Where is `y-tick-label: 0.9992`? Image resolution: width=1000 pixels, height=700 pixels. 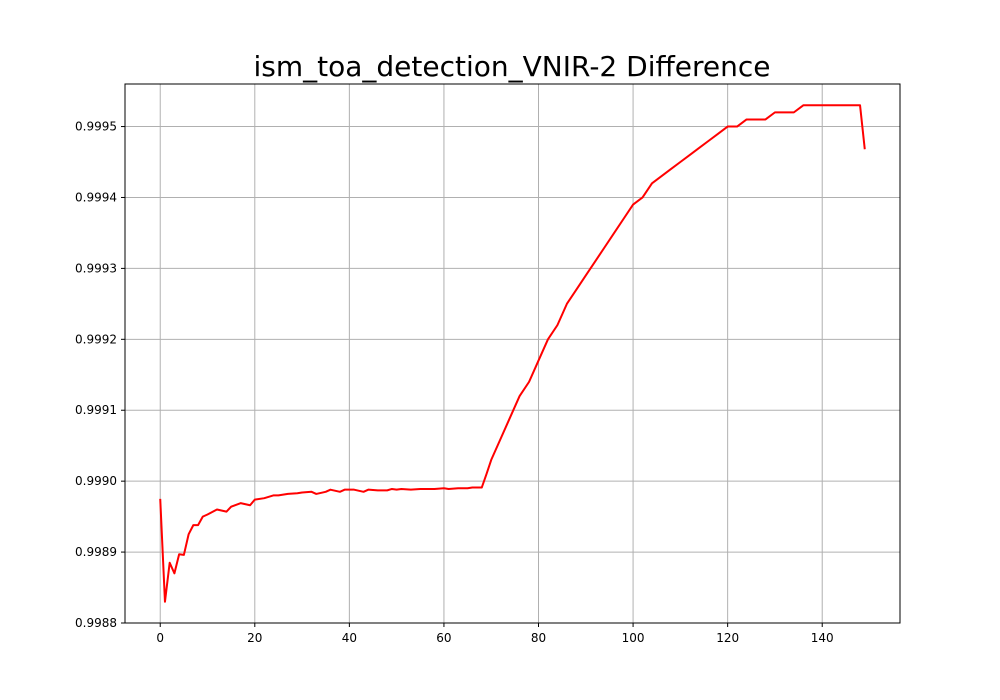 y-tick-label: 0.9992 is located at coordinates (96, 339).